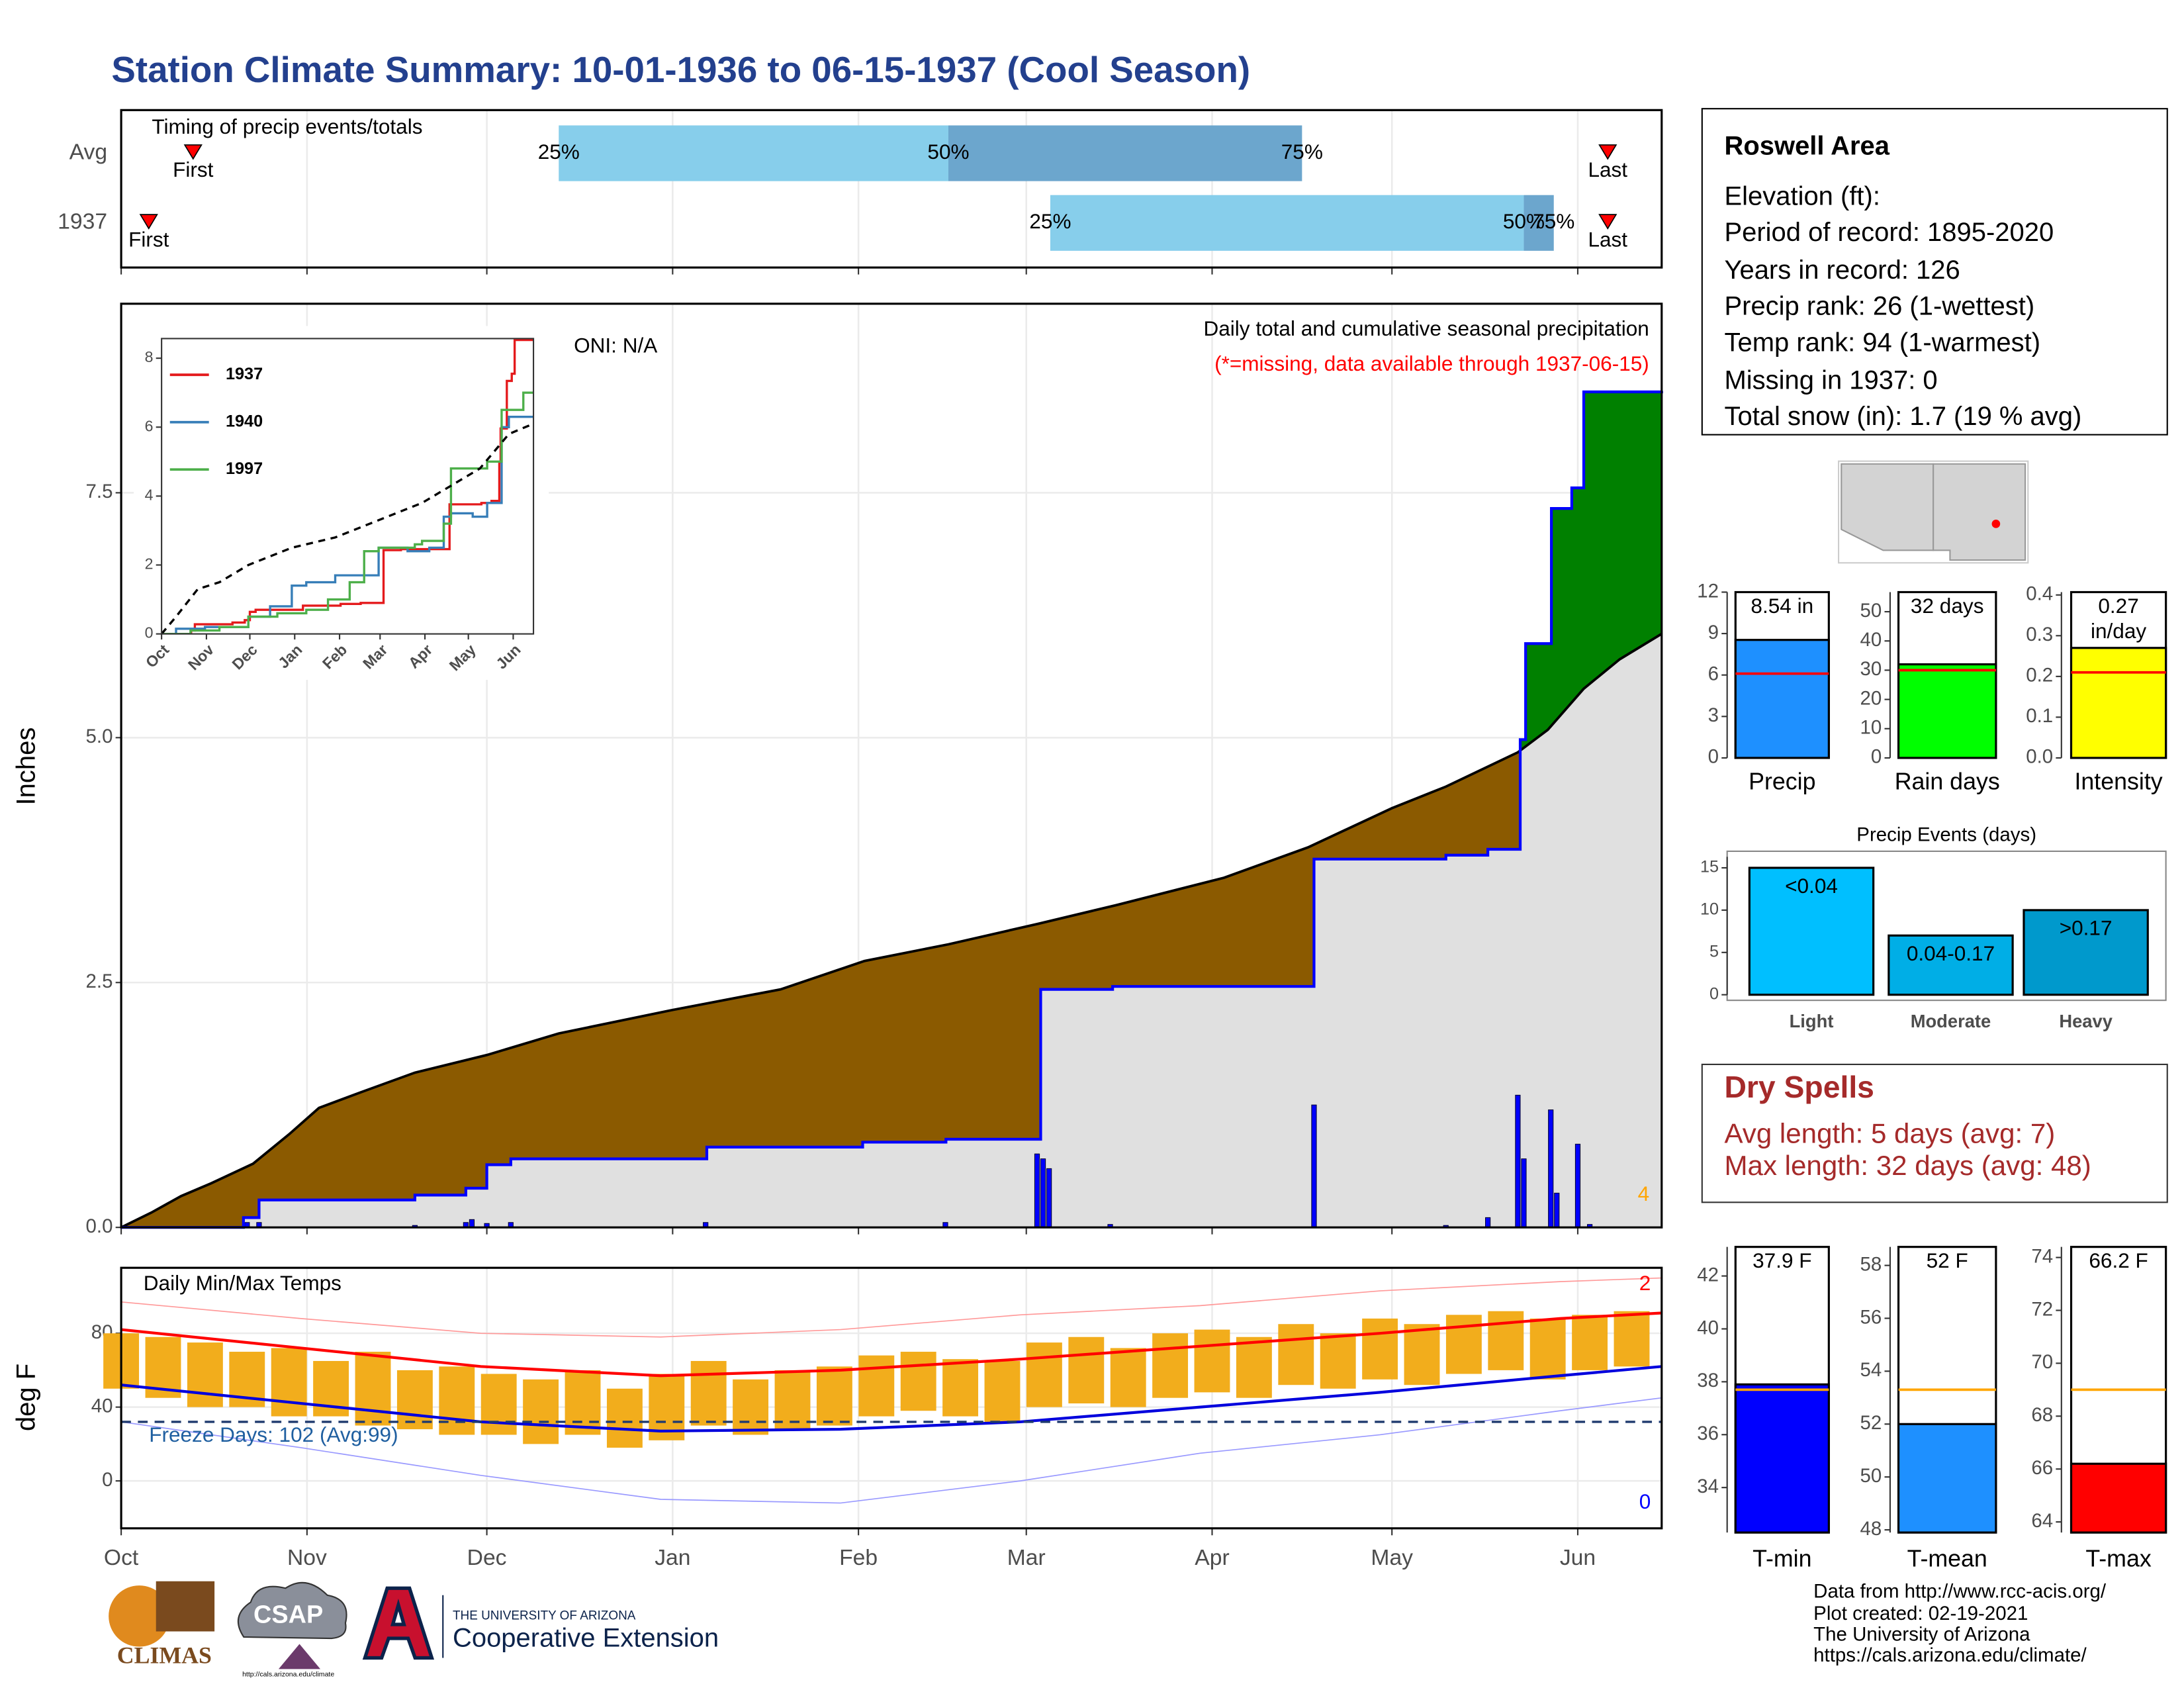 Image resolution: width=2184 pixels, height=1688 pixels. Describe the element at coordinates (2042, 1362) in the screenshot. I see `y-tick-label: 70` at that location.